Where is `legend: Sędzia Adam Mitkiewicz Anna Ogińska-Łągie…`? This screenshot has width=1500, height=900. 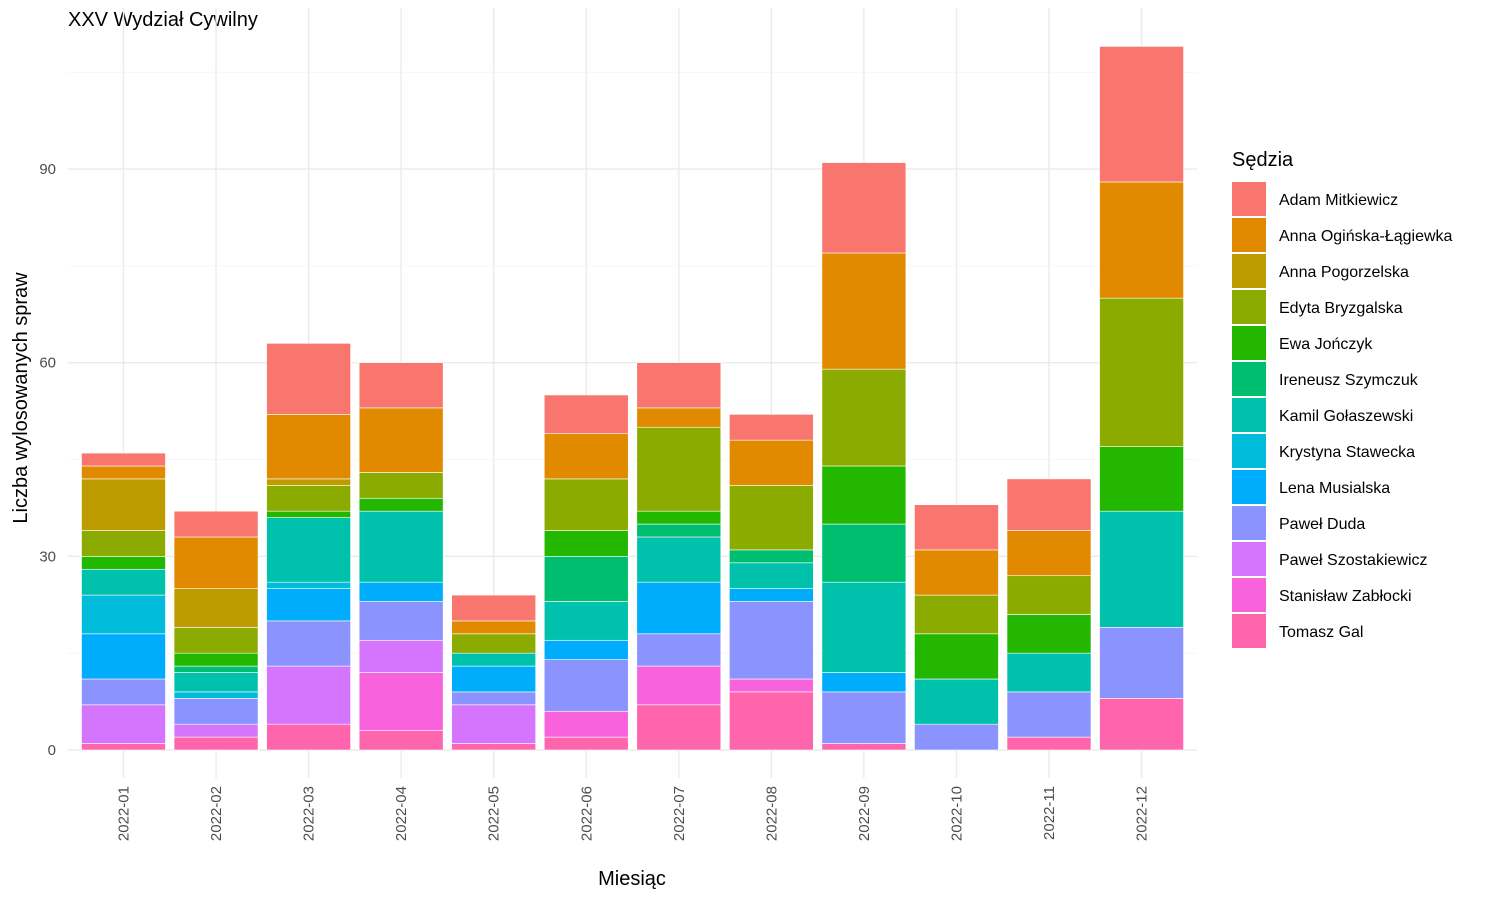 legend: Sędzia Adam Mitkiewicz Anna Ogińska-Łągie… is located at coordinates (1342, 398).